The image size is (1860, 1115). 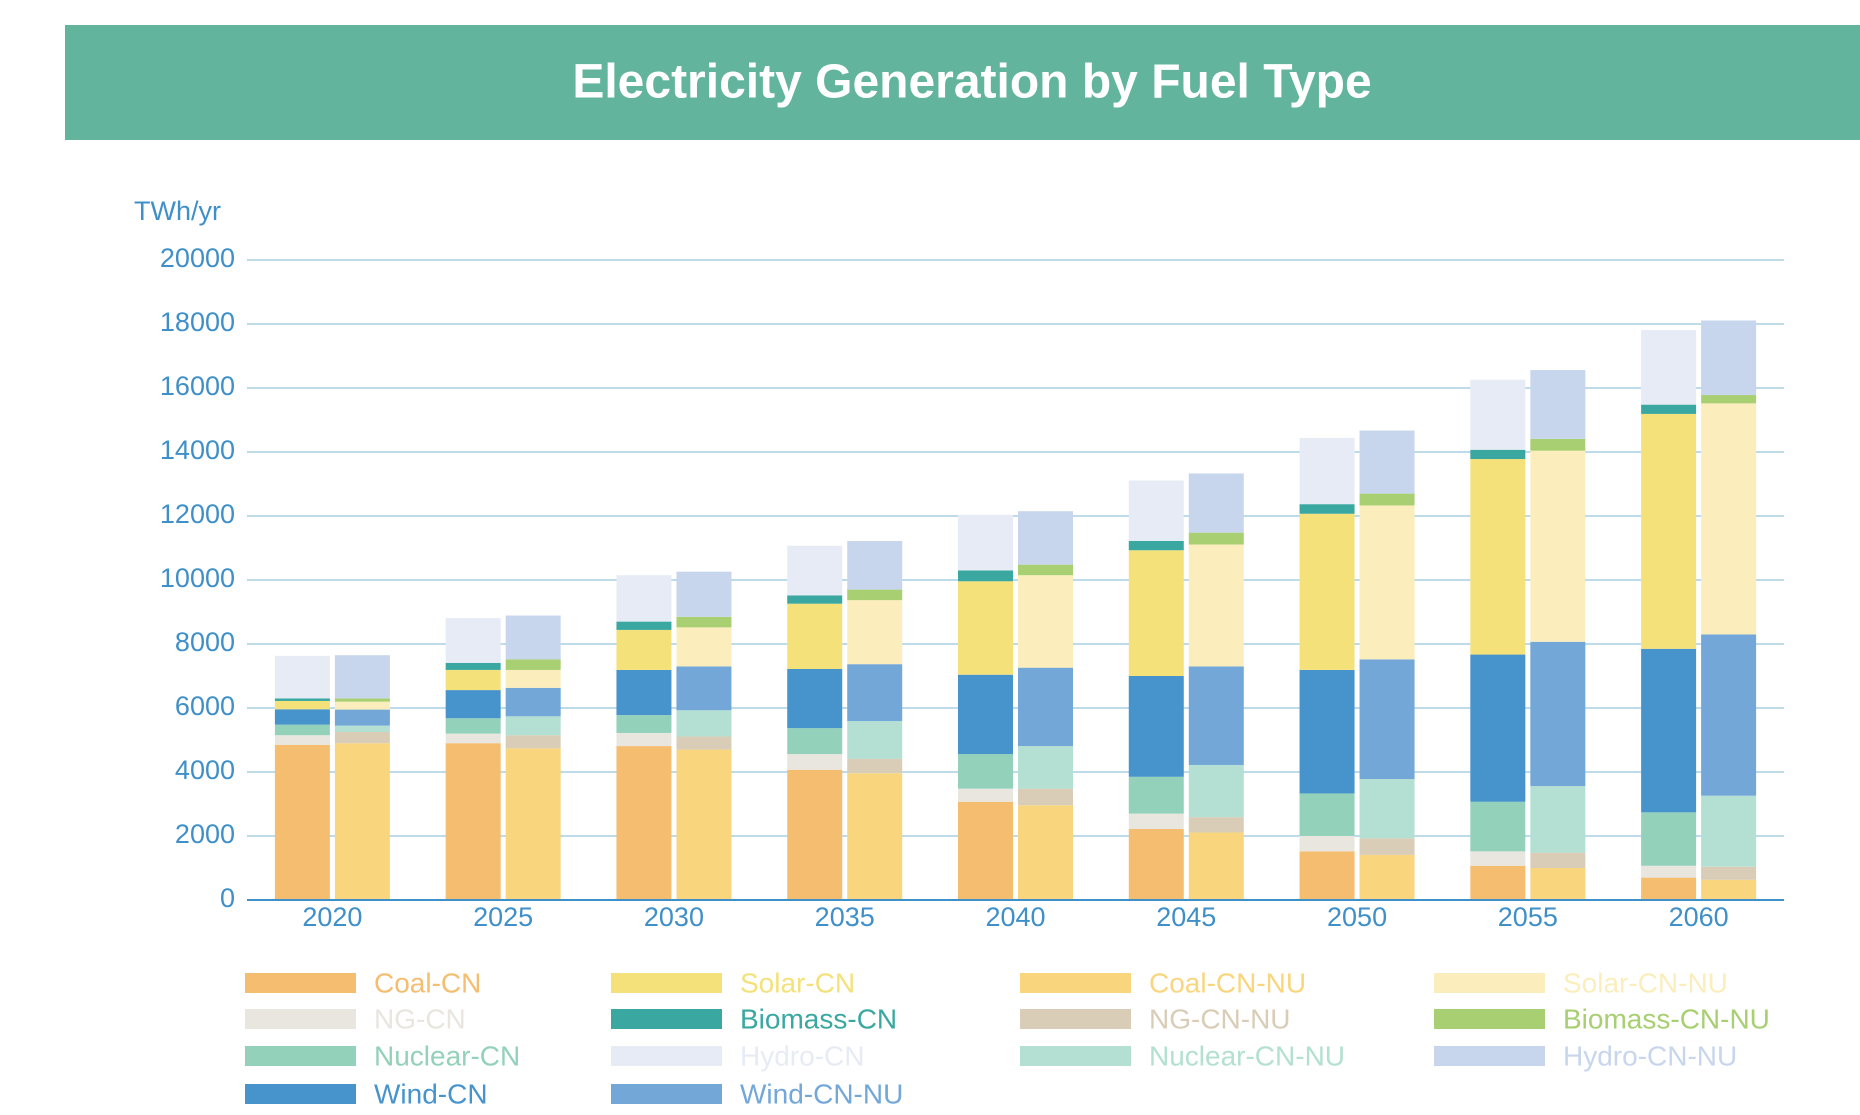 I want to click on legend-label: Nuclear-CN-NU, so click(x=1247, y=1055).